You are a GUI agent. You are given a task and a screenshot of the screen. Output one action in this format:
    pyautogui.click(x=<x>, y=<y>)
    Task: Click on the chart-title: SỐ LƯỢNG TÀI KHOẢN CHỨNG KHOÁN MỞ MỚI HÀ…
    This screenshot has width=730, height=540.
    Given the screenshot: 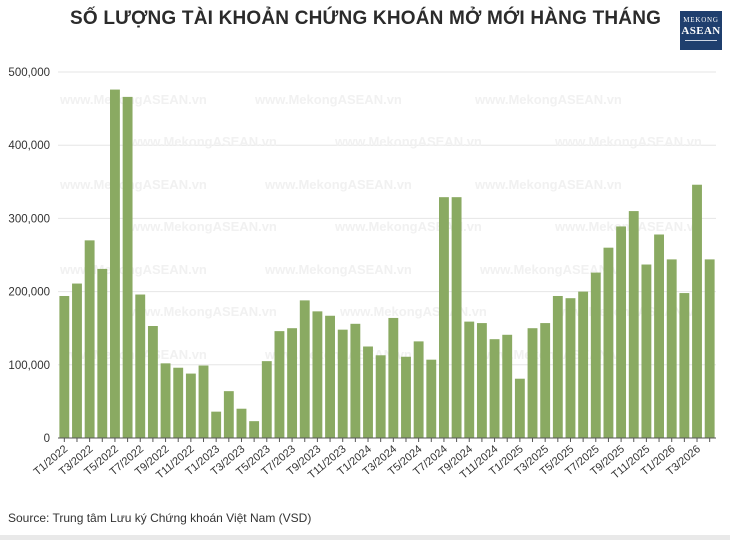 What is the action you would take?
    pyautogui.click(x=366, y=18)
    